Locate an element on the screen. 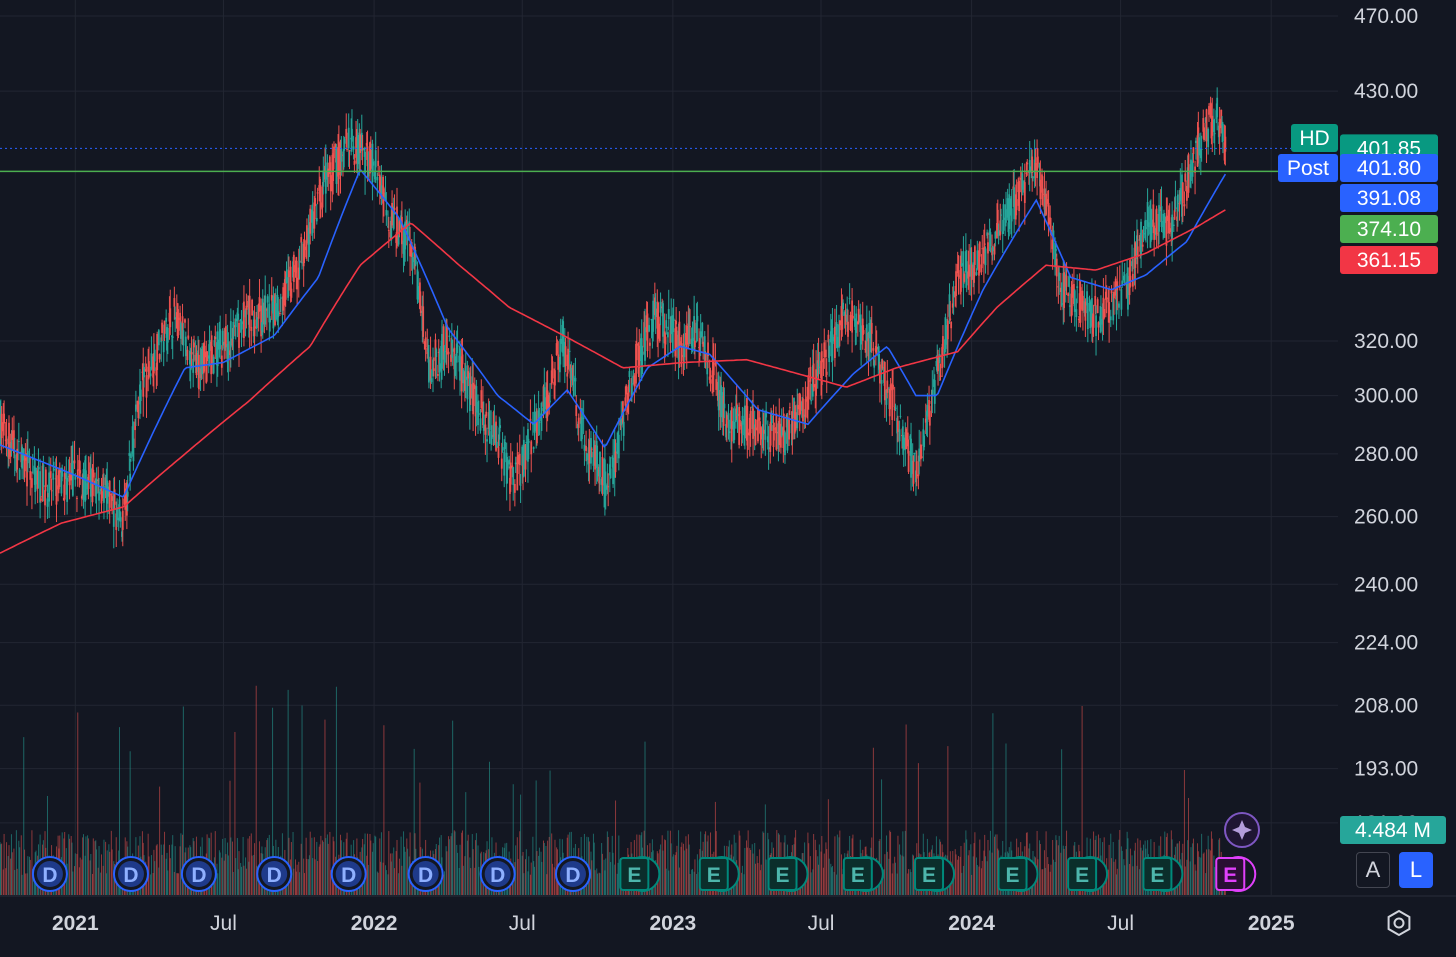 The image size is (1456, 957). post-tag-bg is located at coordinates (1308, 168).